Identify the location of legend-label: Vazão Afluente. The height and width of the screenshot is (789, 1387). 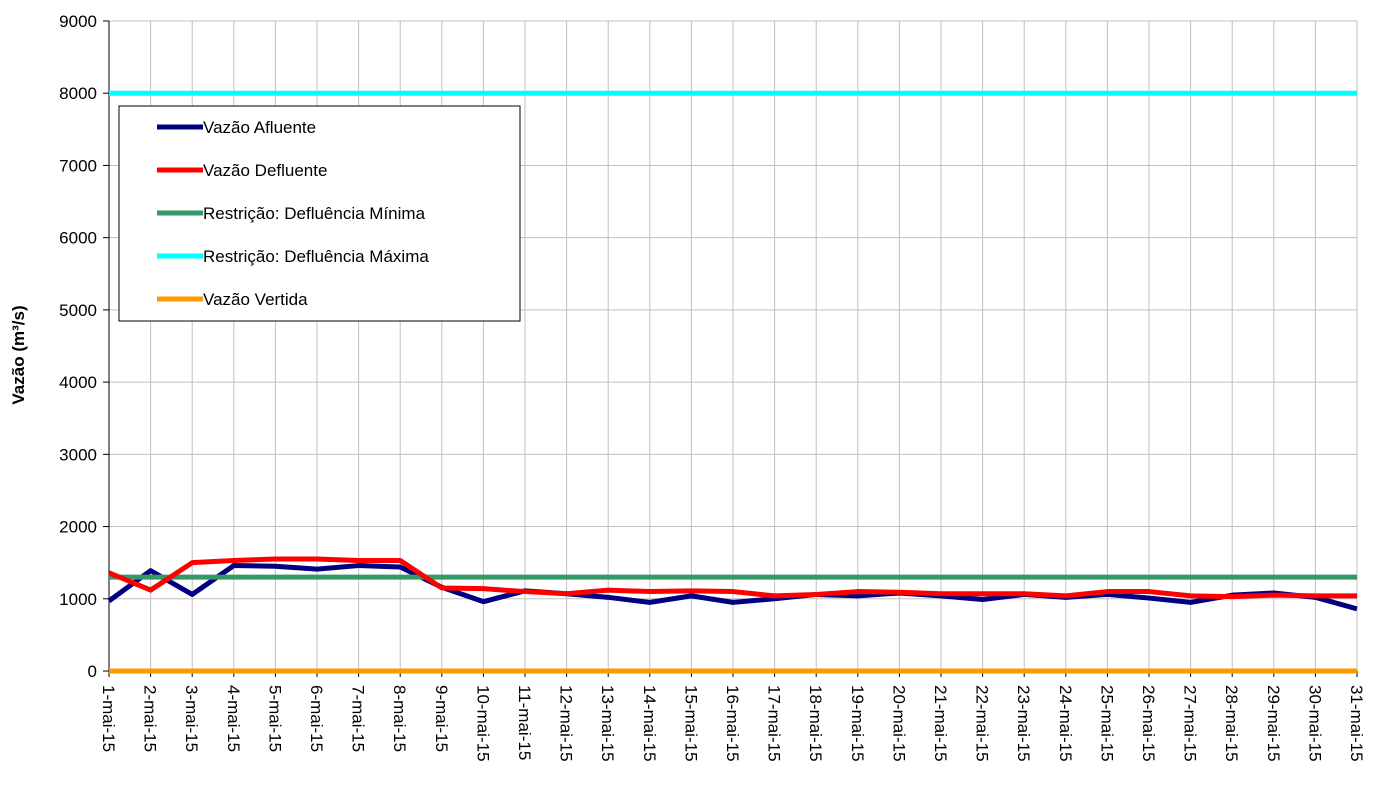
(259, 127).